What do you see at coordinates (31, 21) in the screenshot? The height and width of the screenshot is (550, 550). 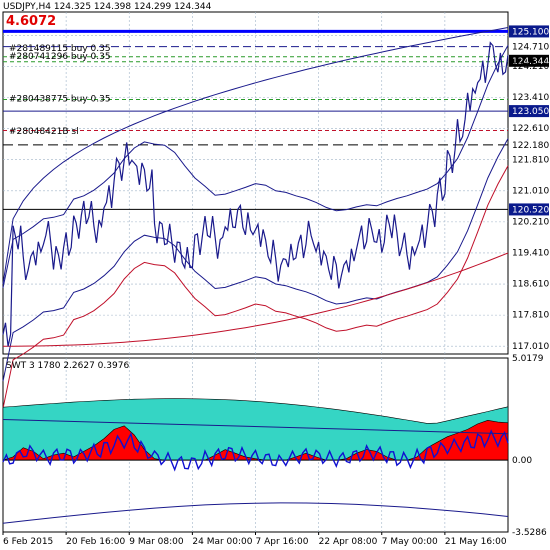 I see `profit-value: 4.6072` at bounding box center [31, 21].